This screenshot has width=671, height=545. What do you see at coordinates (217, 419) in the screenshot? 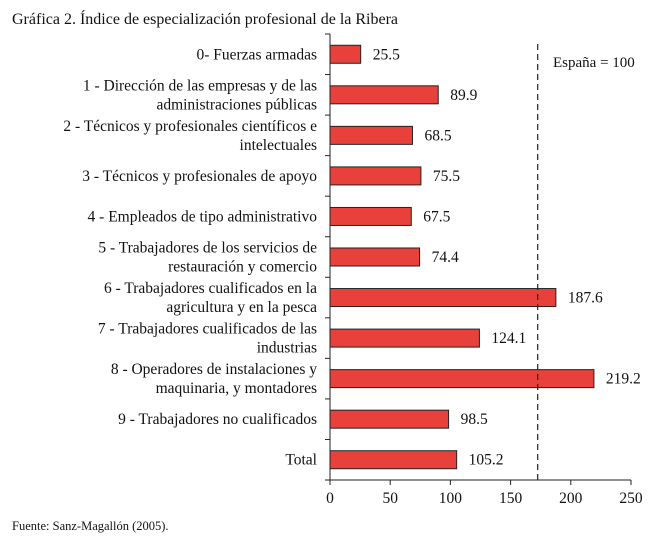
I see `category-label: 9 - Trabajadores no cualificados` at bounding box center [217, 419].